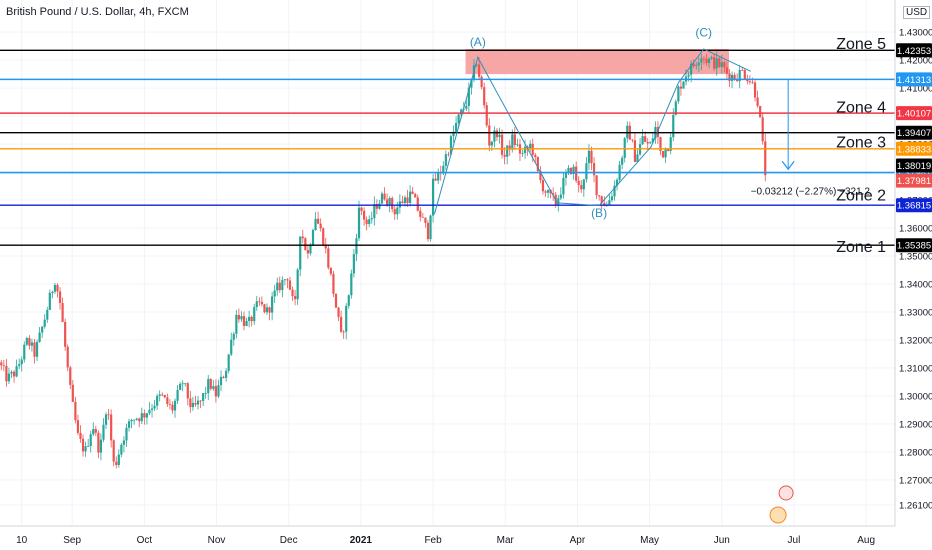  What do you see at coordinates (913, 275) in the screenshot?
I see `price-axis-panel` at bounding box center [913, 275].